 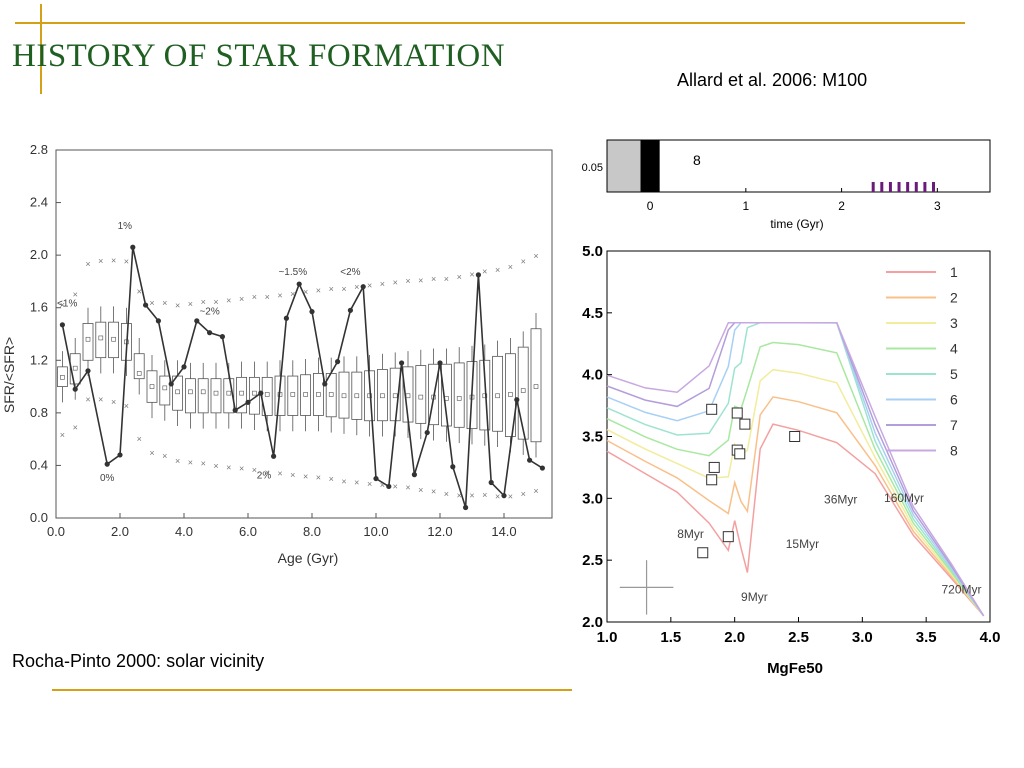 I want to click on timeline-label: 8, so click(x=697, y=160).